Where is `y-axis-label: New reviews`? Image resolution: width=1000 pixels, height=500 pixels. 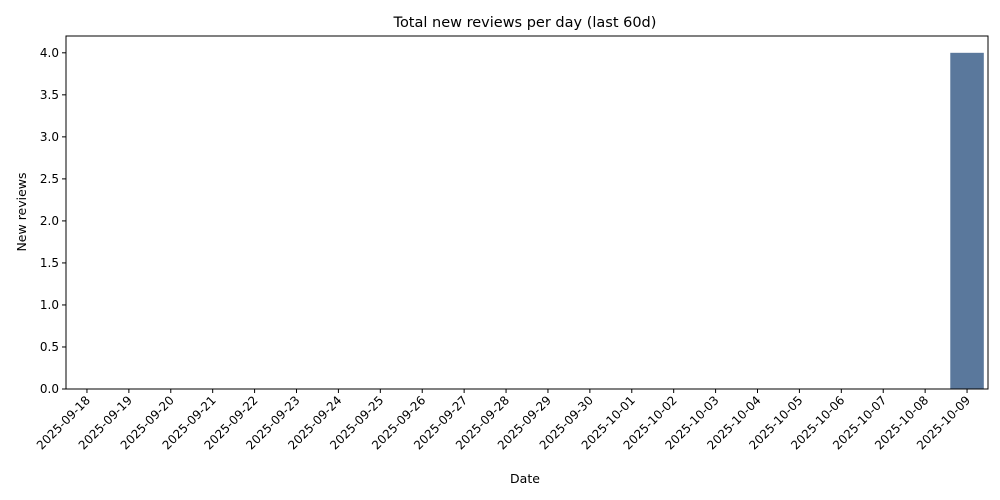 y-axis-label: New reviews is located at coordinates (21, 211).